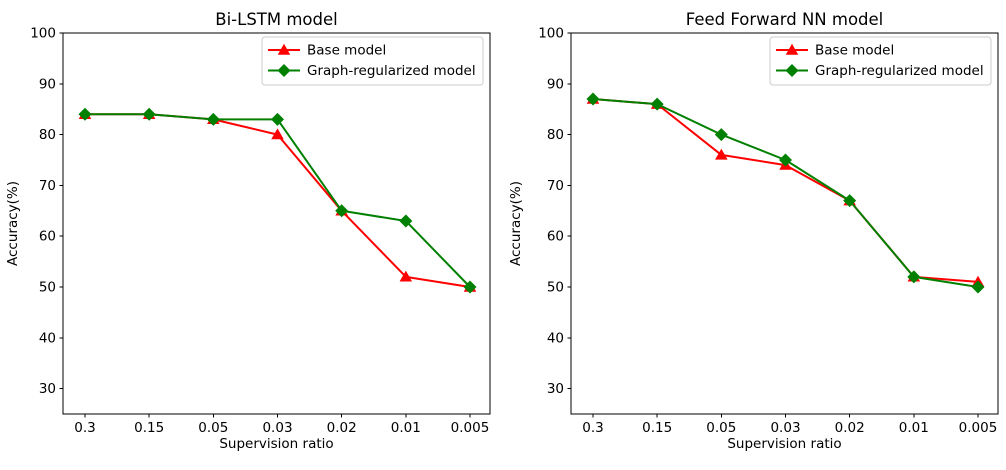 The width and height of the screenshot is (1006, 470). I want to click on series-line-graph-regularized-model, so click(277, 200).